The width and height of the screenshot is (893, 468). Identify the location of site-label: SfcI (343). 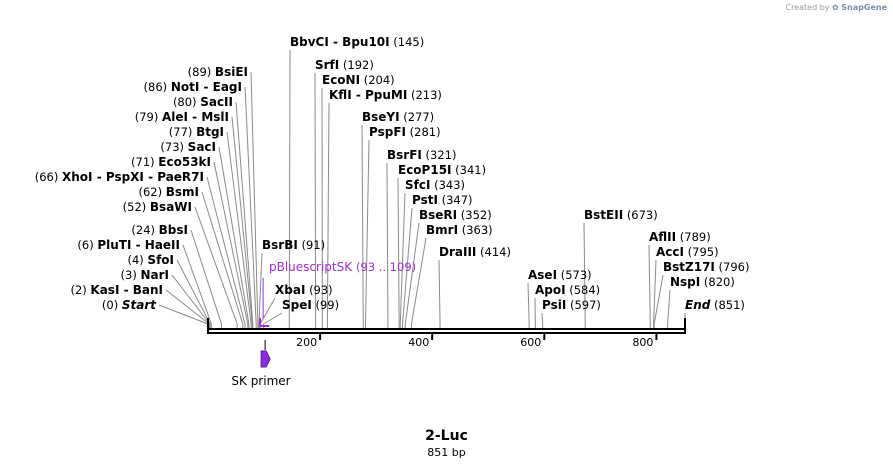
(435, 185).